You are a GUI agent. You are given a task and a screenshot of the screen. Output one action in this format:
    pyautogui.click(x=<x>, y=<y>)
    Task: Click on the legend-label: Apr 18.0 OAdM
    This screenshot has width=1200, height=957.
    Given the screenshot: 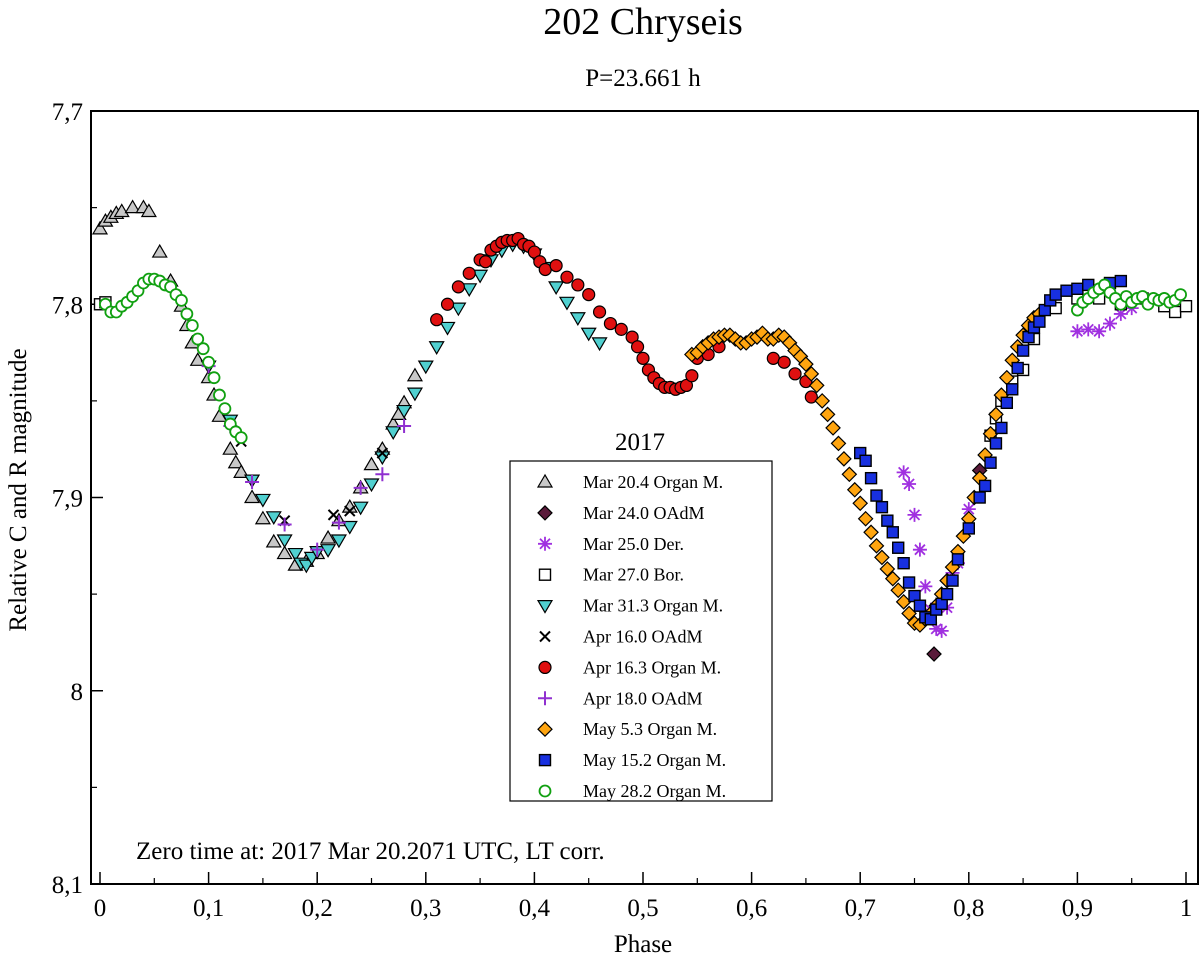 What is the action you would take?
    pyautogui.click(x=643, y=698)
    